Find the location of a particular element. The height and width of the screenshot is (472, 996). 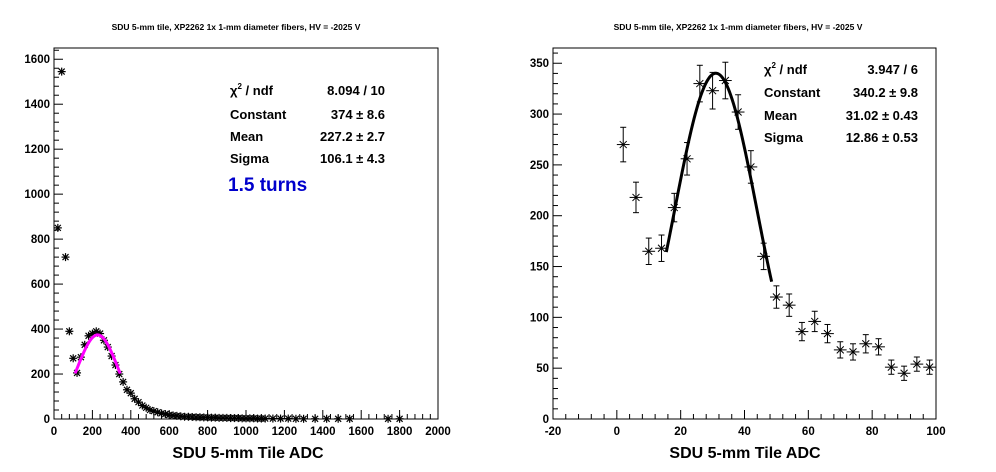

left-x-tick-label: 0 is located at coordinates (54, 432).